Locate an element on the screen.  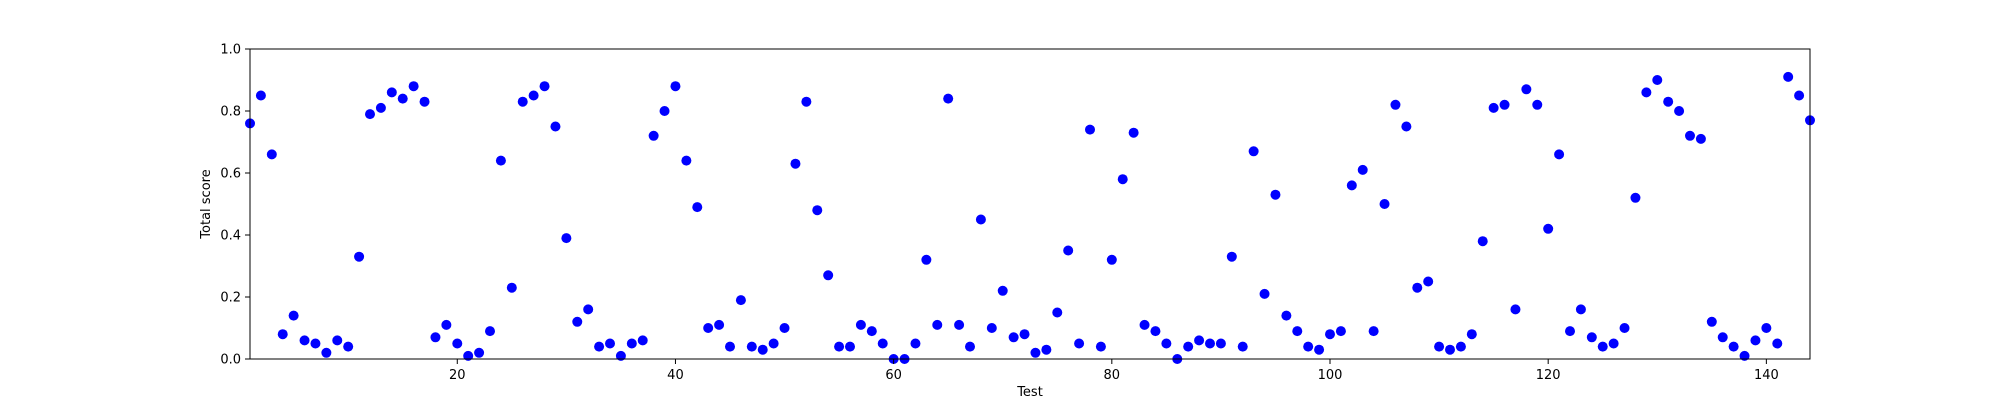
y-tick-label: 0.8 is located at coordinates (230, 112).